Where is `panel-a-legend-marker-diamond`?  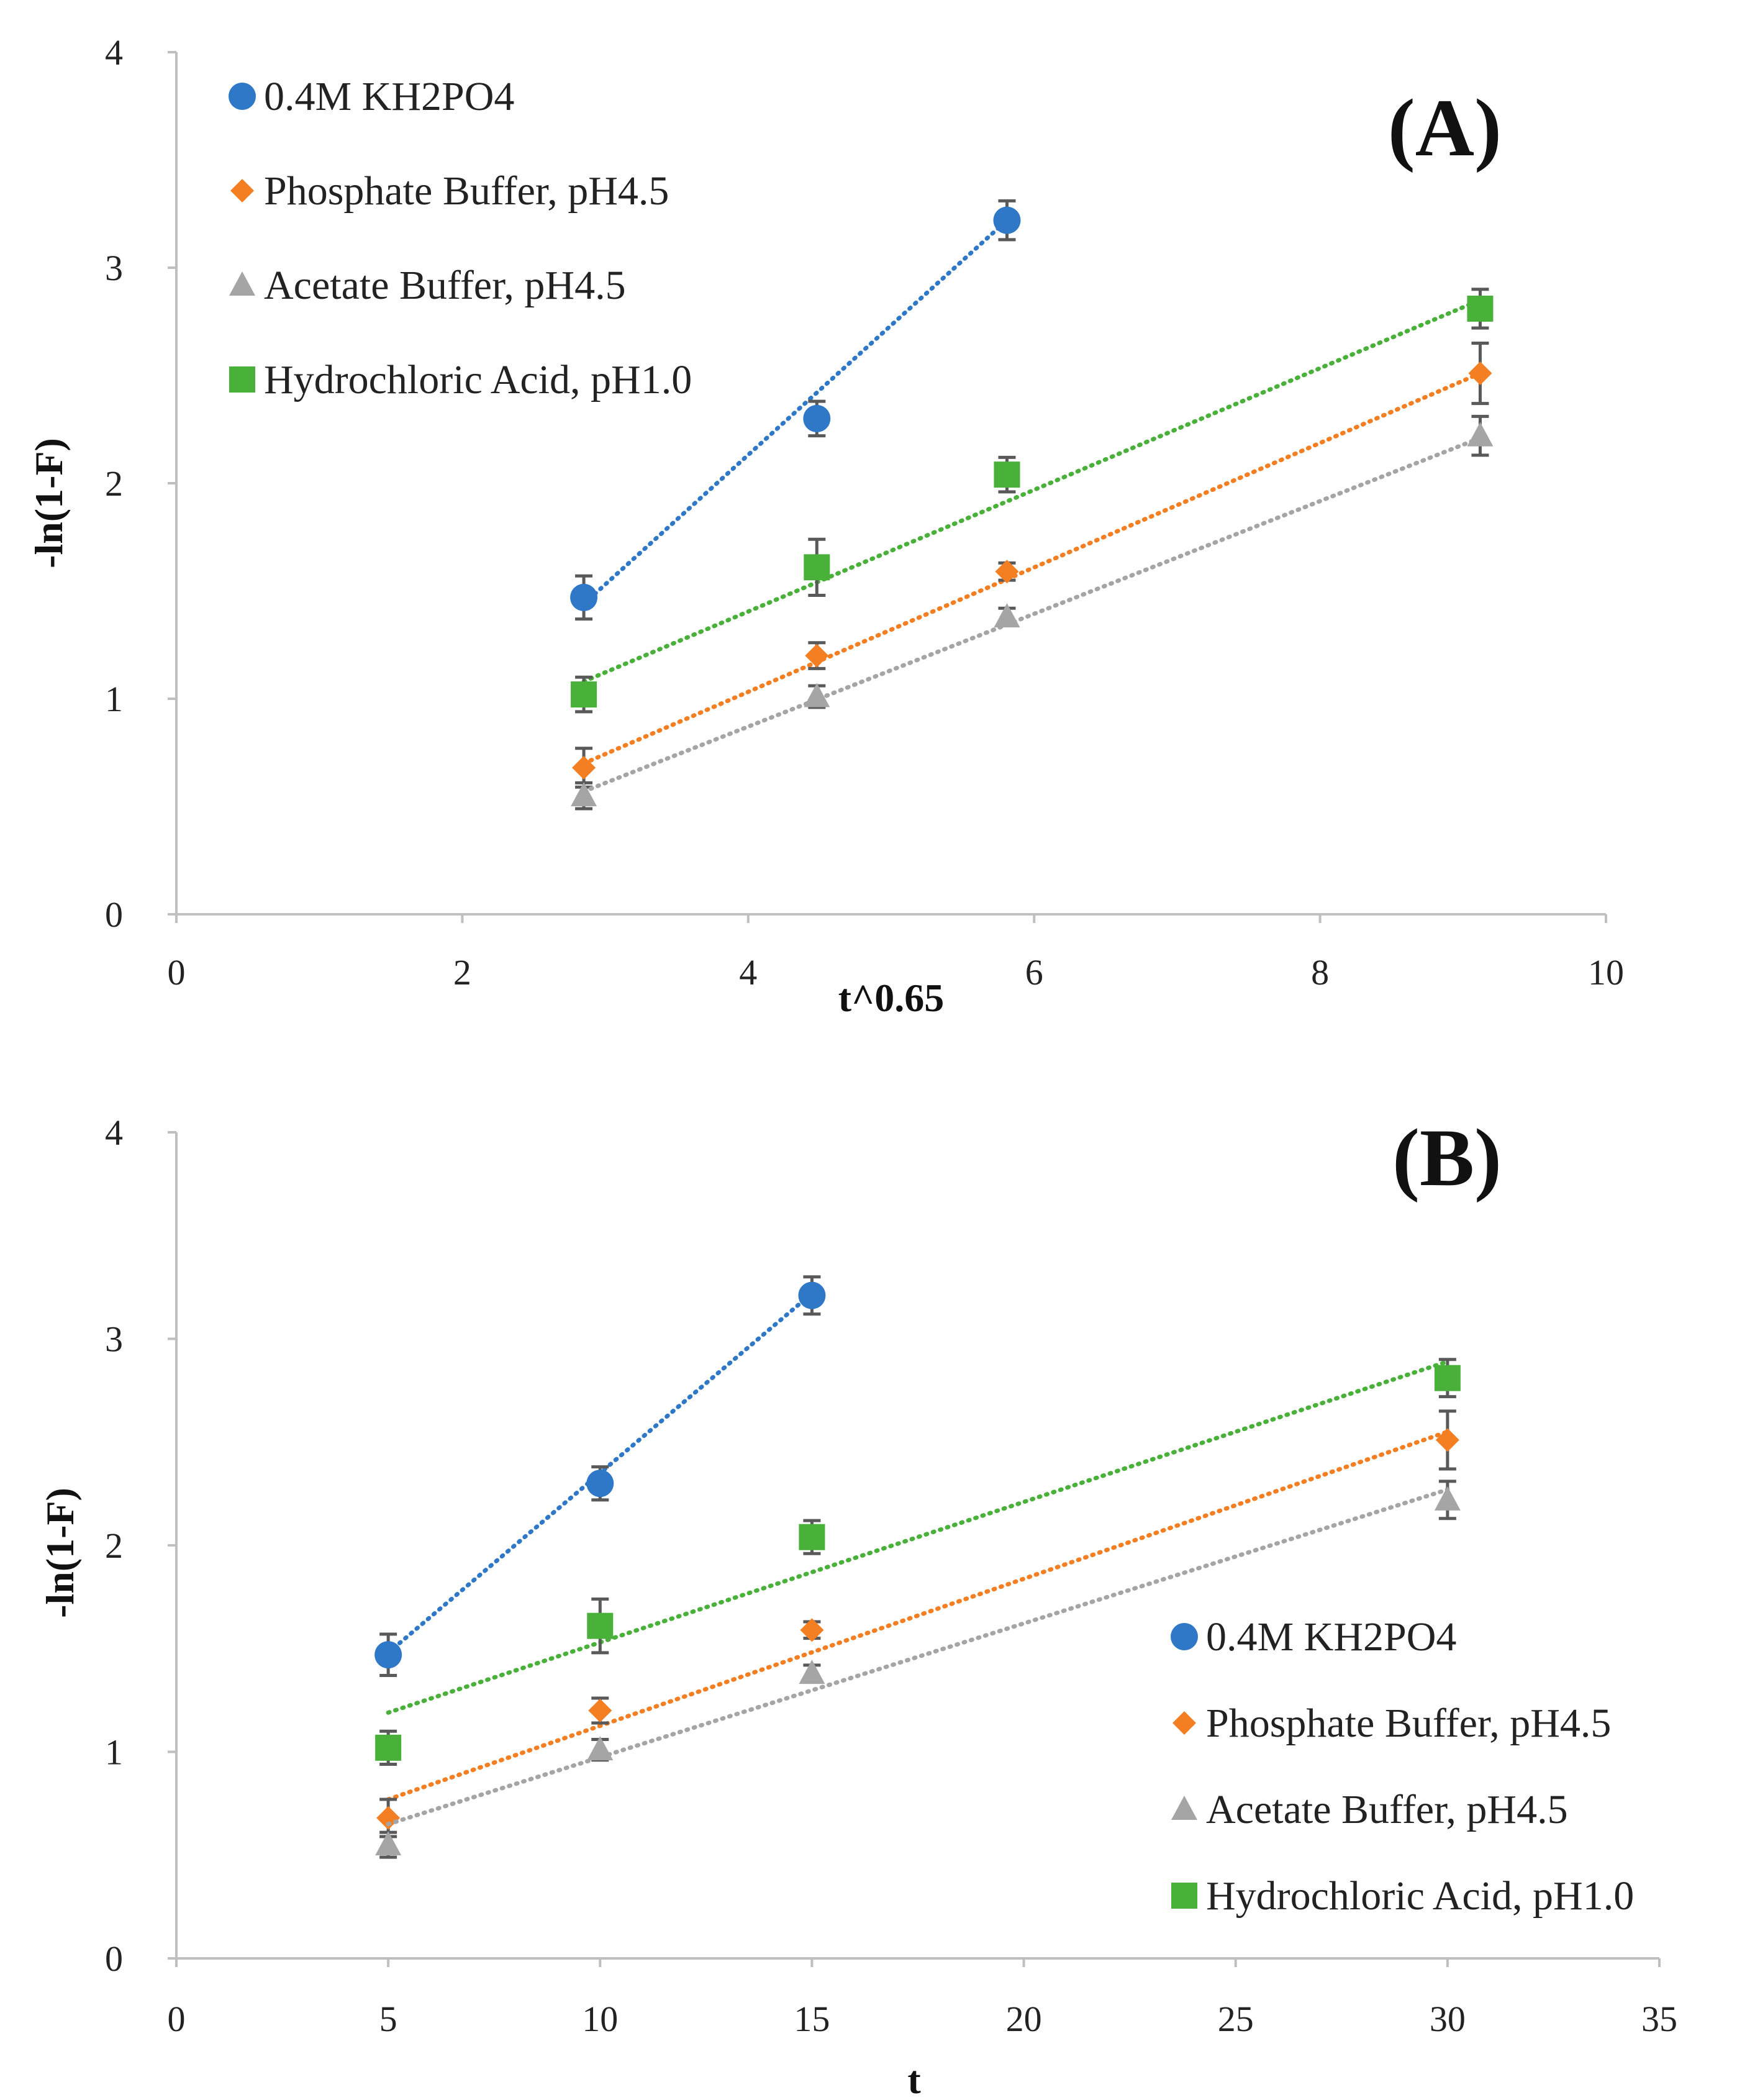
panel-a-legend-marker-diamond is located at coordinates (242, 190).